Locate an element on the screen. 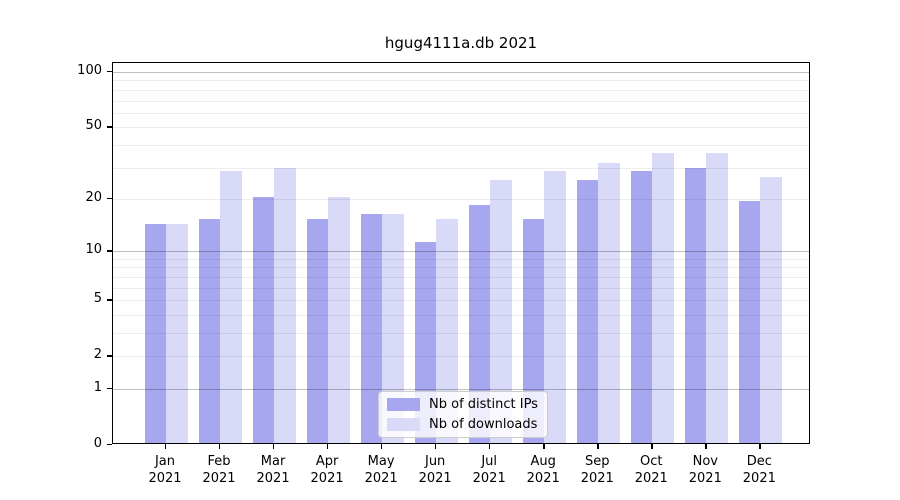  y-tick-label-0: 0 is located at coordinates (97, 443).